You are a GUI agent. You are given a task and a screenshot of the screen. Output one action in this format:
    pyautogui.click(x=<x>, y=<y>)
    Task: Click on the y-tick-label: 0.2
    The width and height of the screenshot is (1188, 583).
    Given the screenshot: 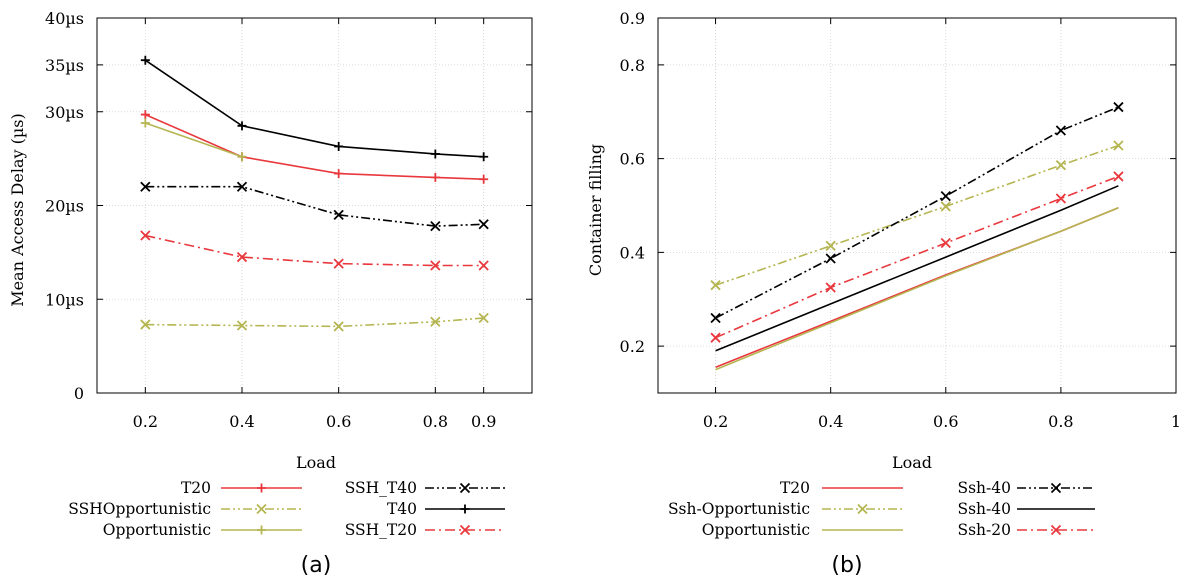 What is the action you would take?
    pyautogui.click(x=632, y=346)
    